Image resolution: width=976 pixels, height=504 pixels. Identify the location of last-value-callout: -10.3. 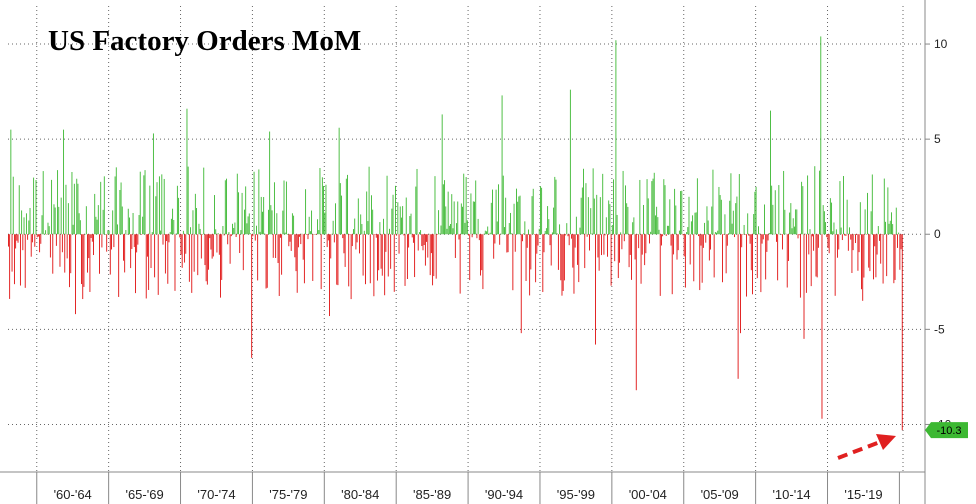
(946, 430).